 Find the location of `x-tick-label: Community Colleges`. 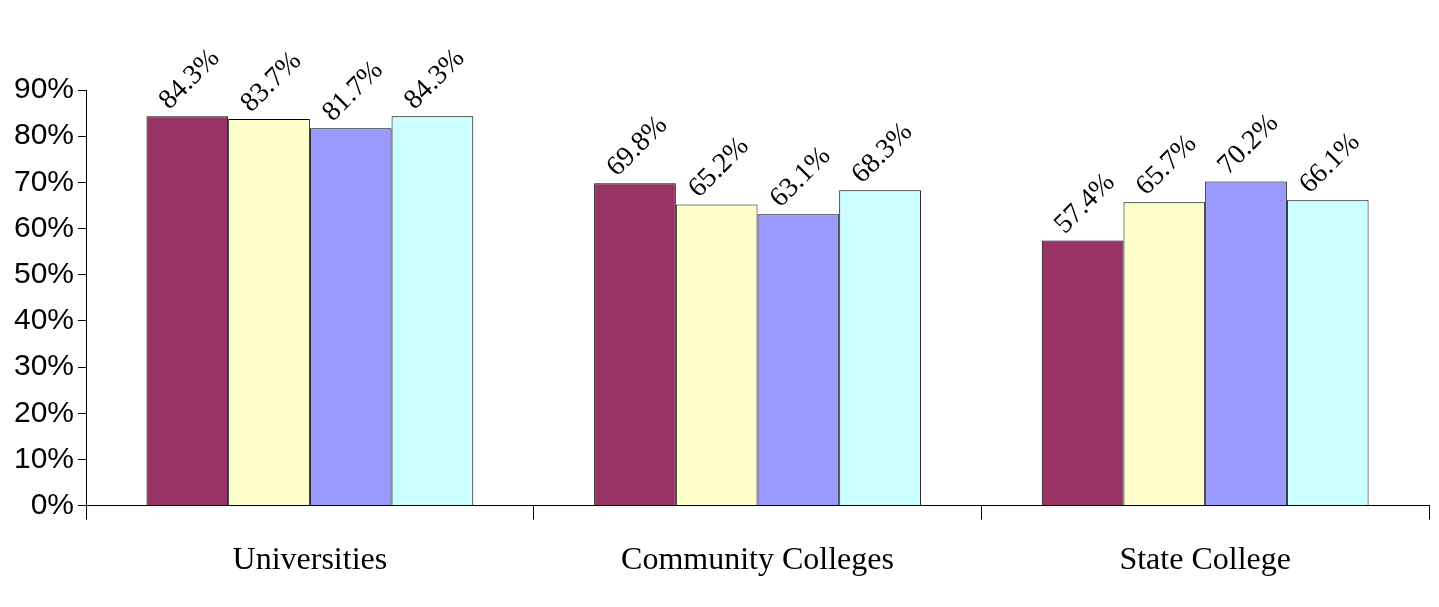

x-tick-label: Community Colleges is located at coordinates (757, 558).